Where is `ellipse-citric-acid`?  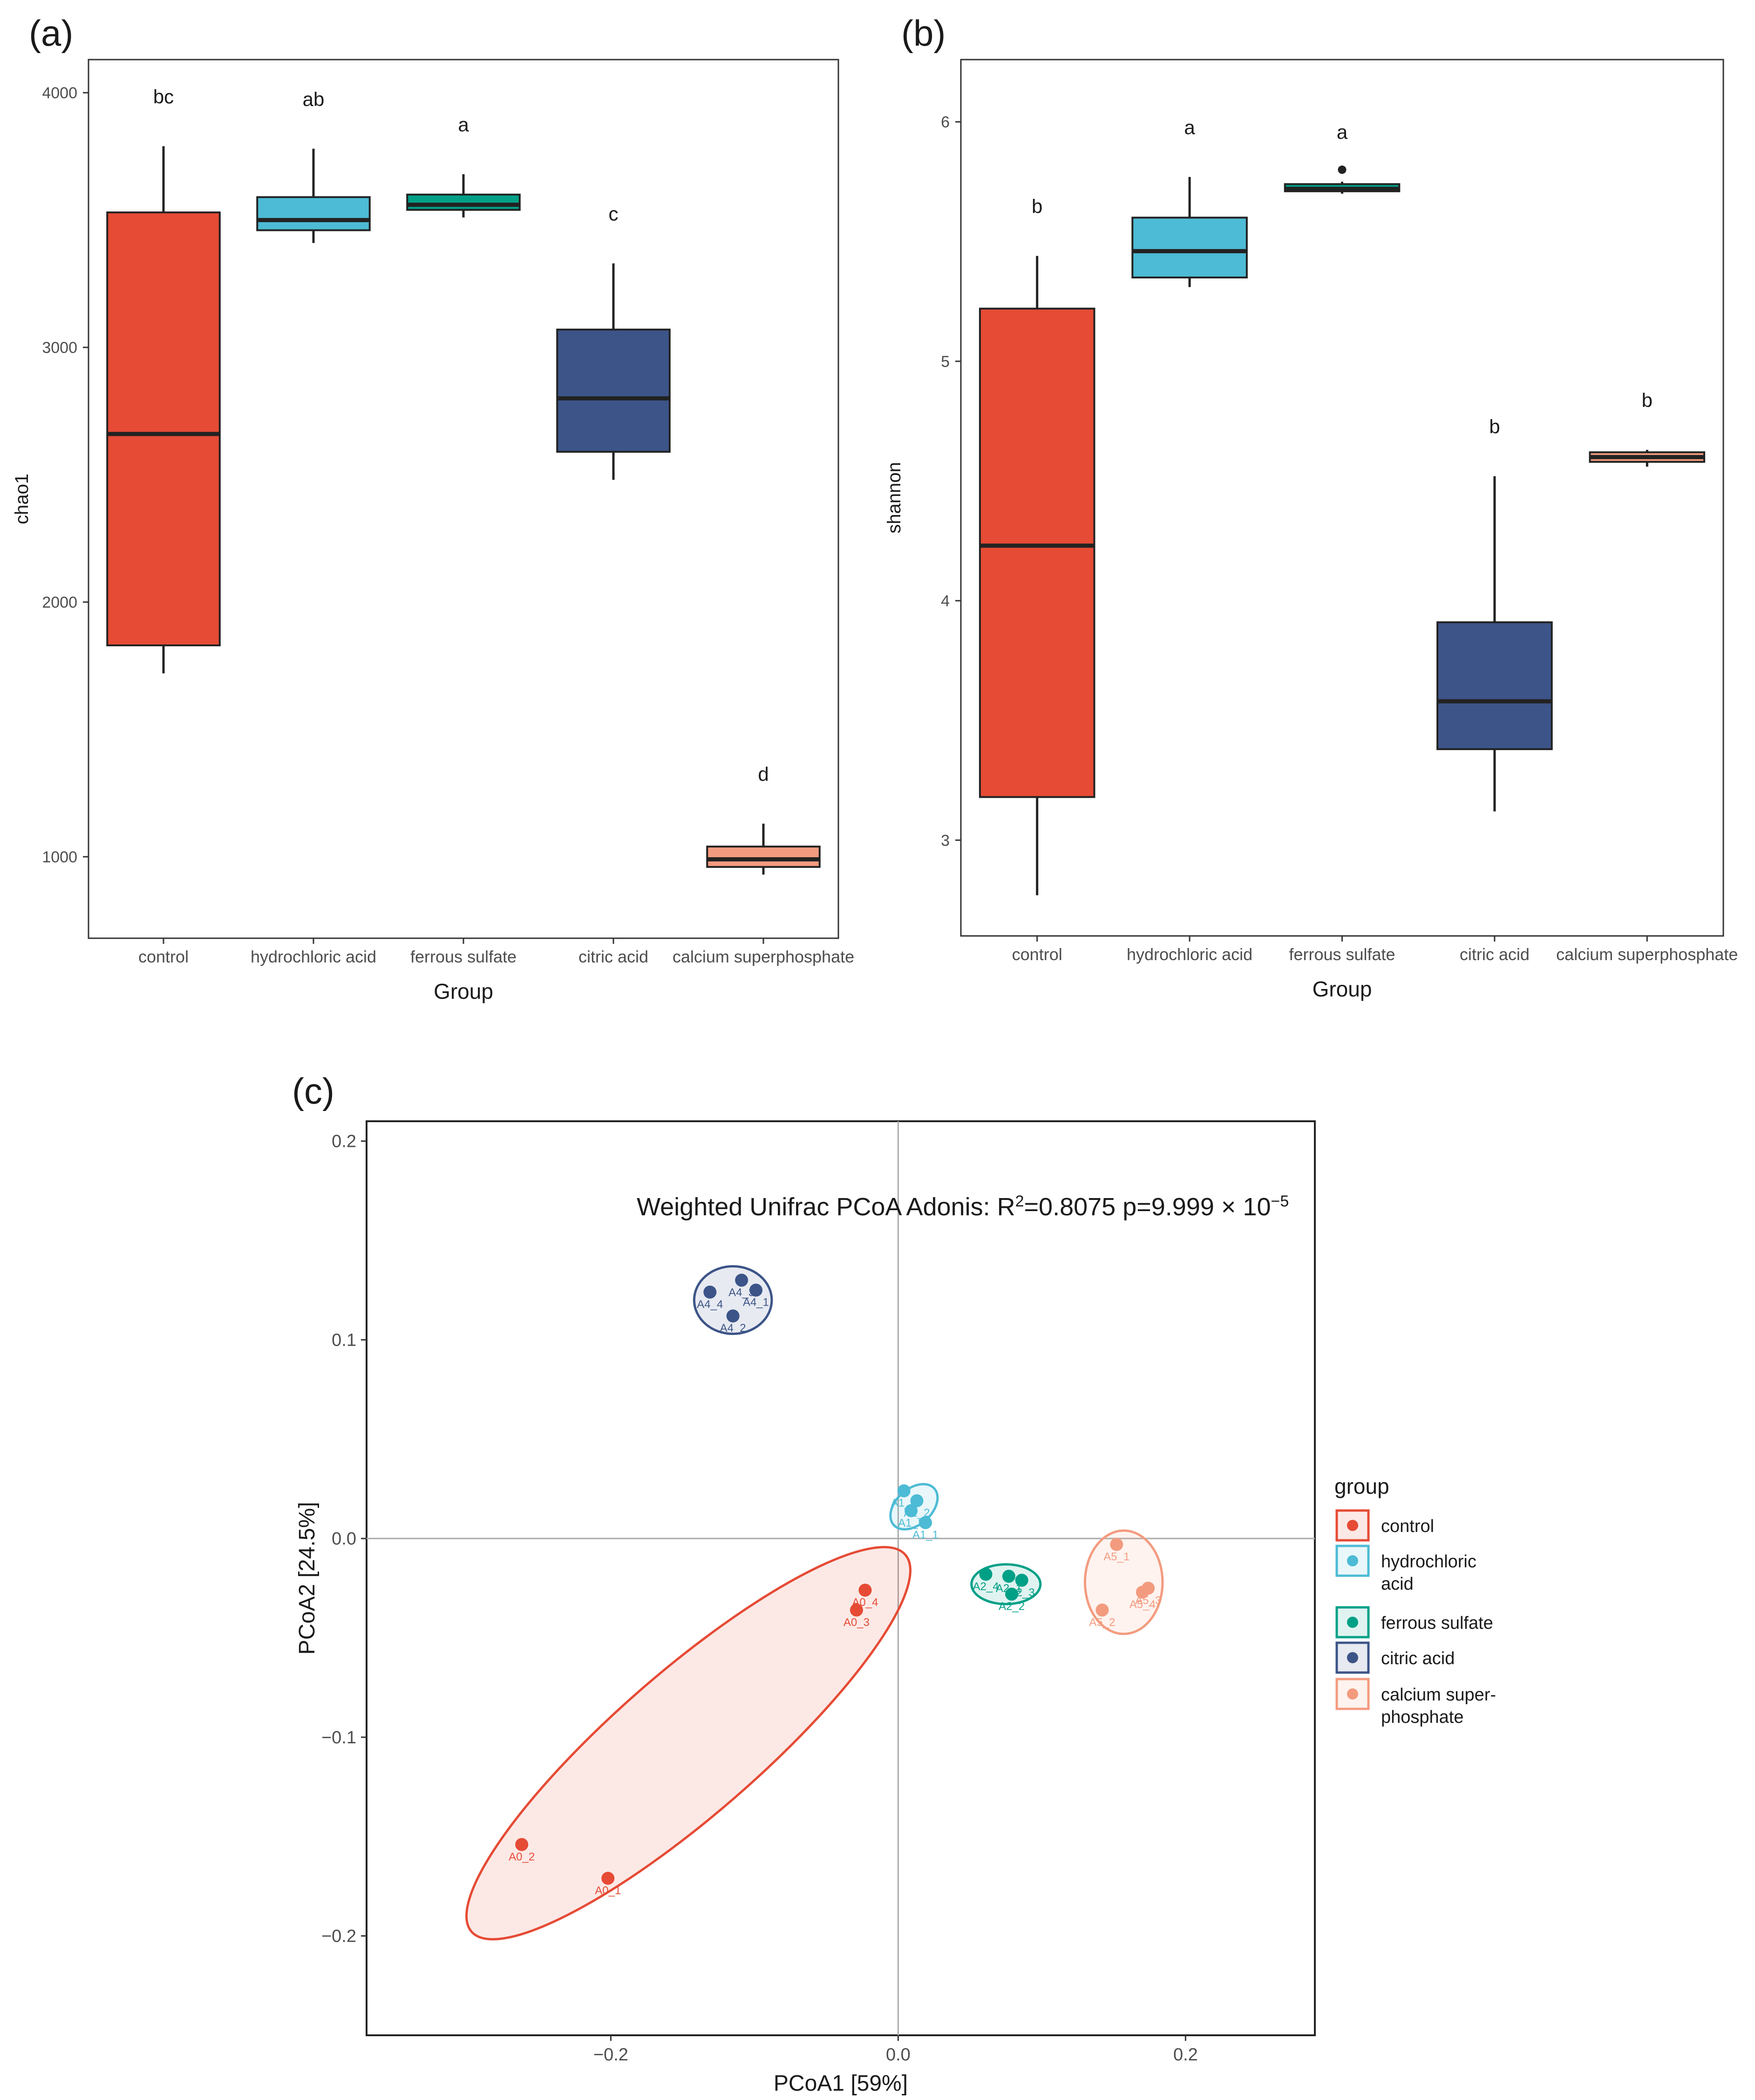
ellipse-citric-acid is located at coordinates (733, 1300).